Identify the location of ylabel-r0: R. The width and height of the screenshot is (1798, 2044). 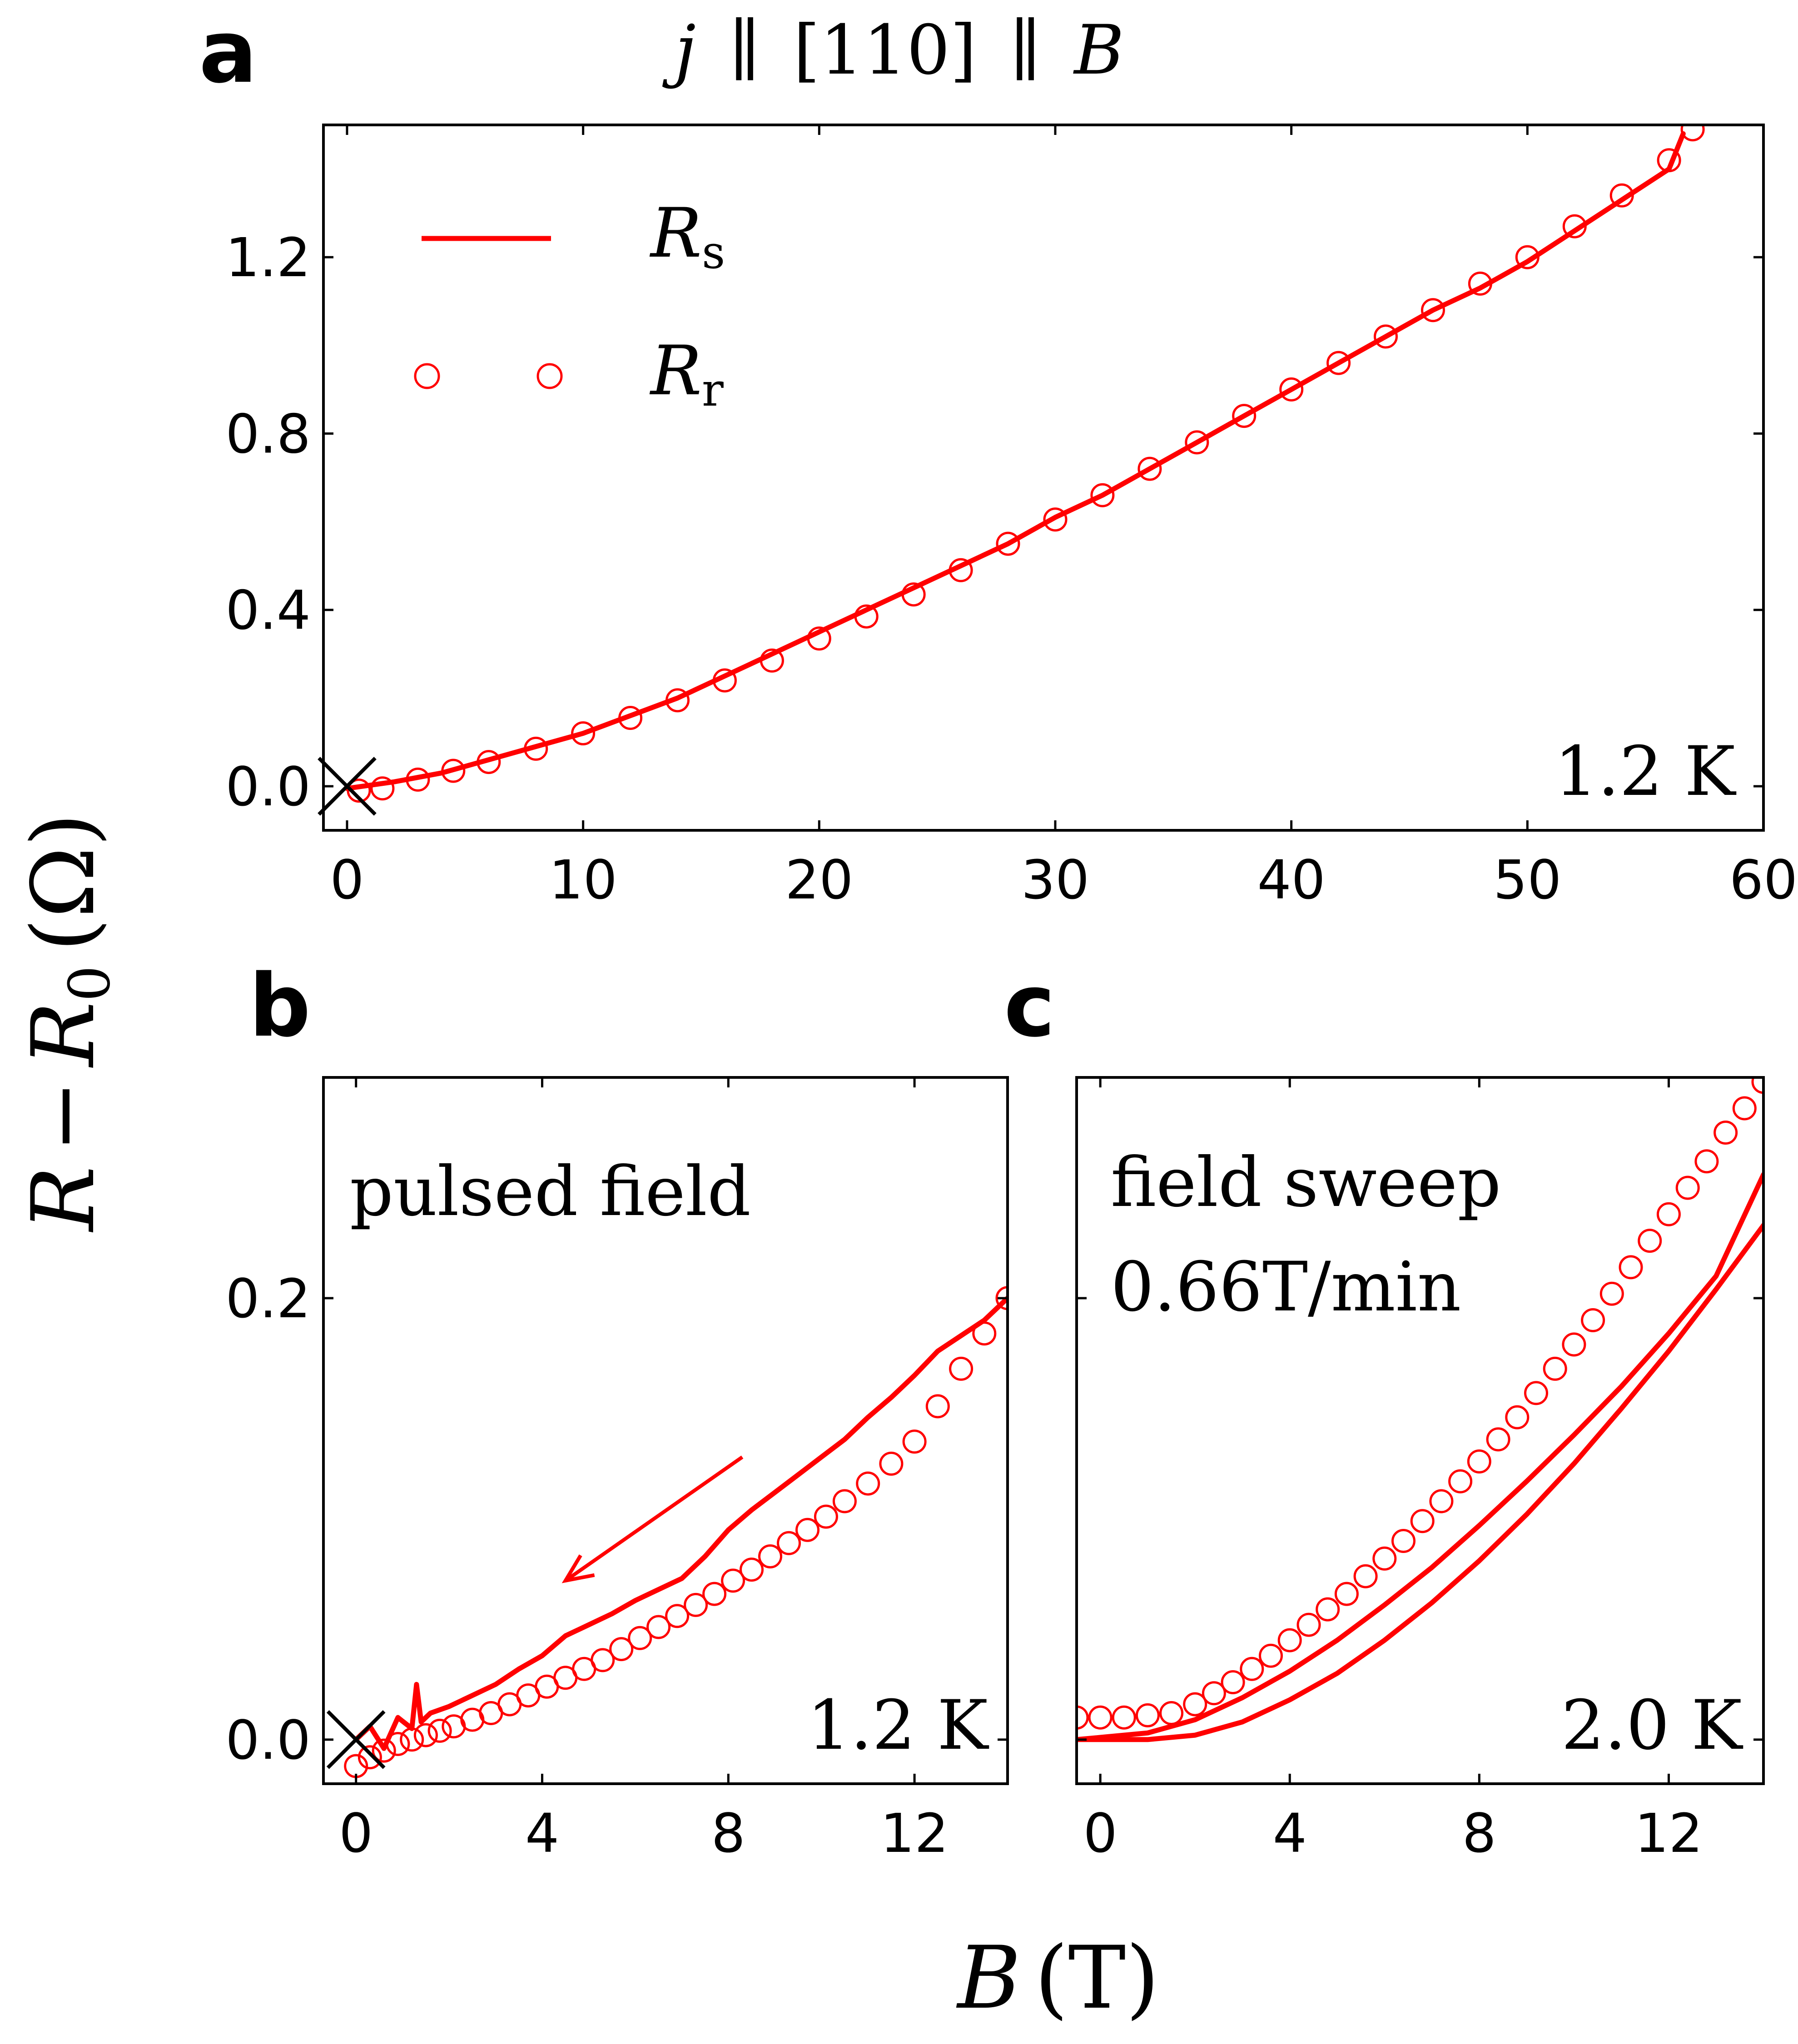
(63, 1035).